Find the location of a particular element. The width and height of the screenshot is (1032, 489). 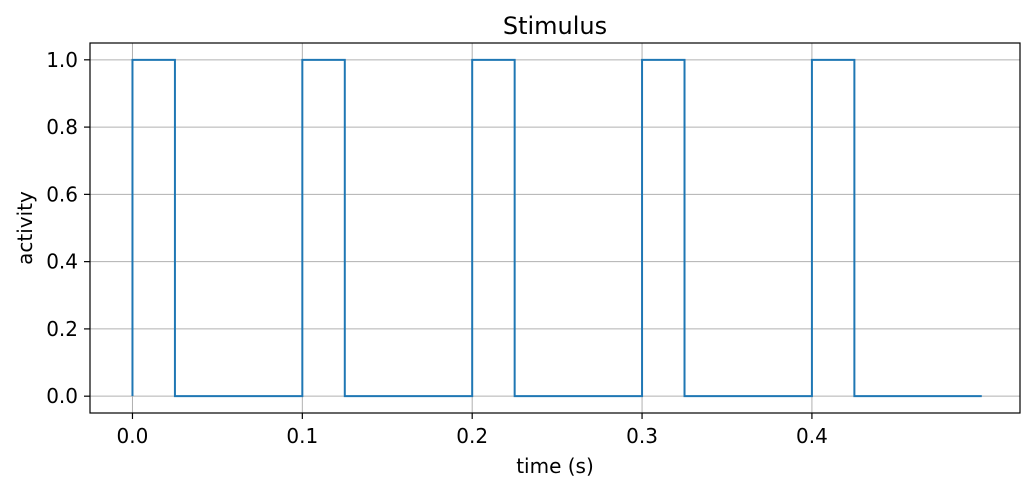

x-tick-label: 0.4 is located at coordinates (812, 436).